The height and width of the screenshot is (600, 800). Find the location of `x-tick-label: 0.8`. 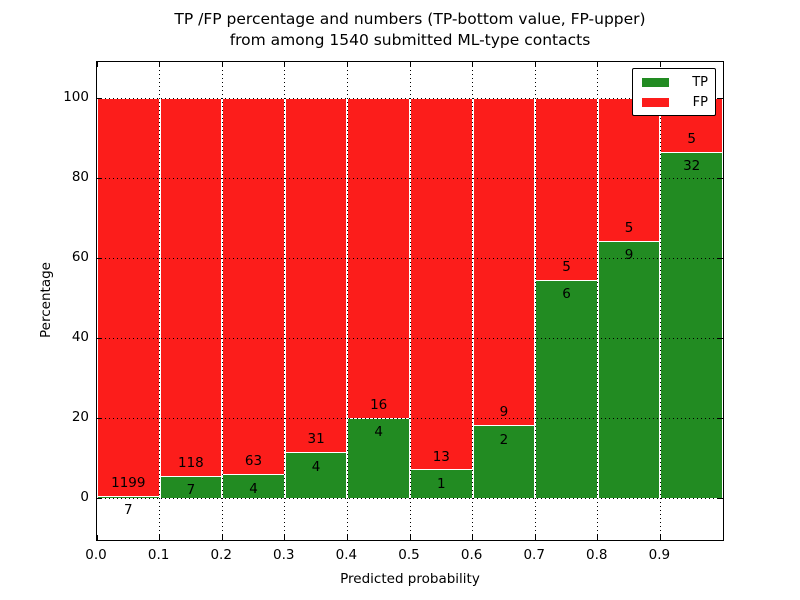

x-tick-label: 0.8 is located at coordinates (597, 555).